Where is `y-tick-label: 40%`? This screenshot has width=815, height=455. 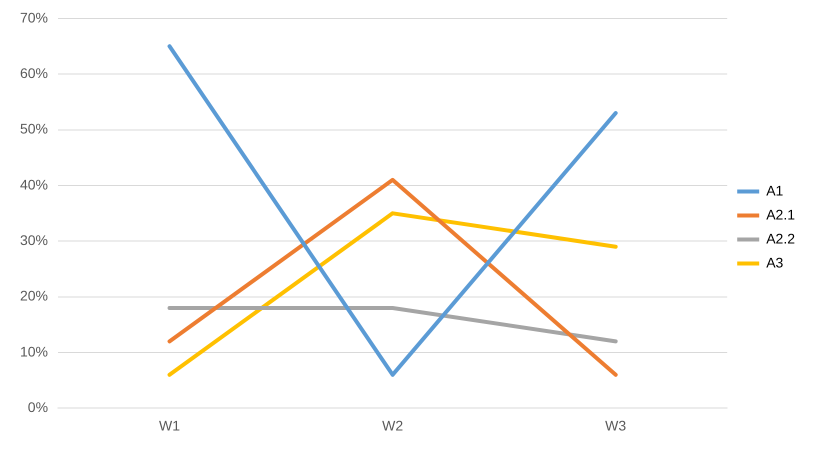
y-tick-label: 40% is located at coordinates (34, 184).